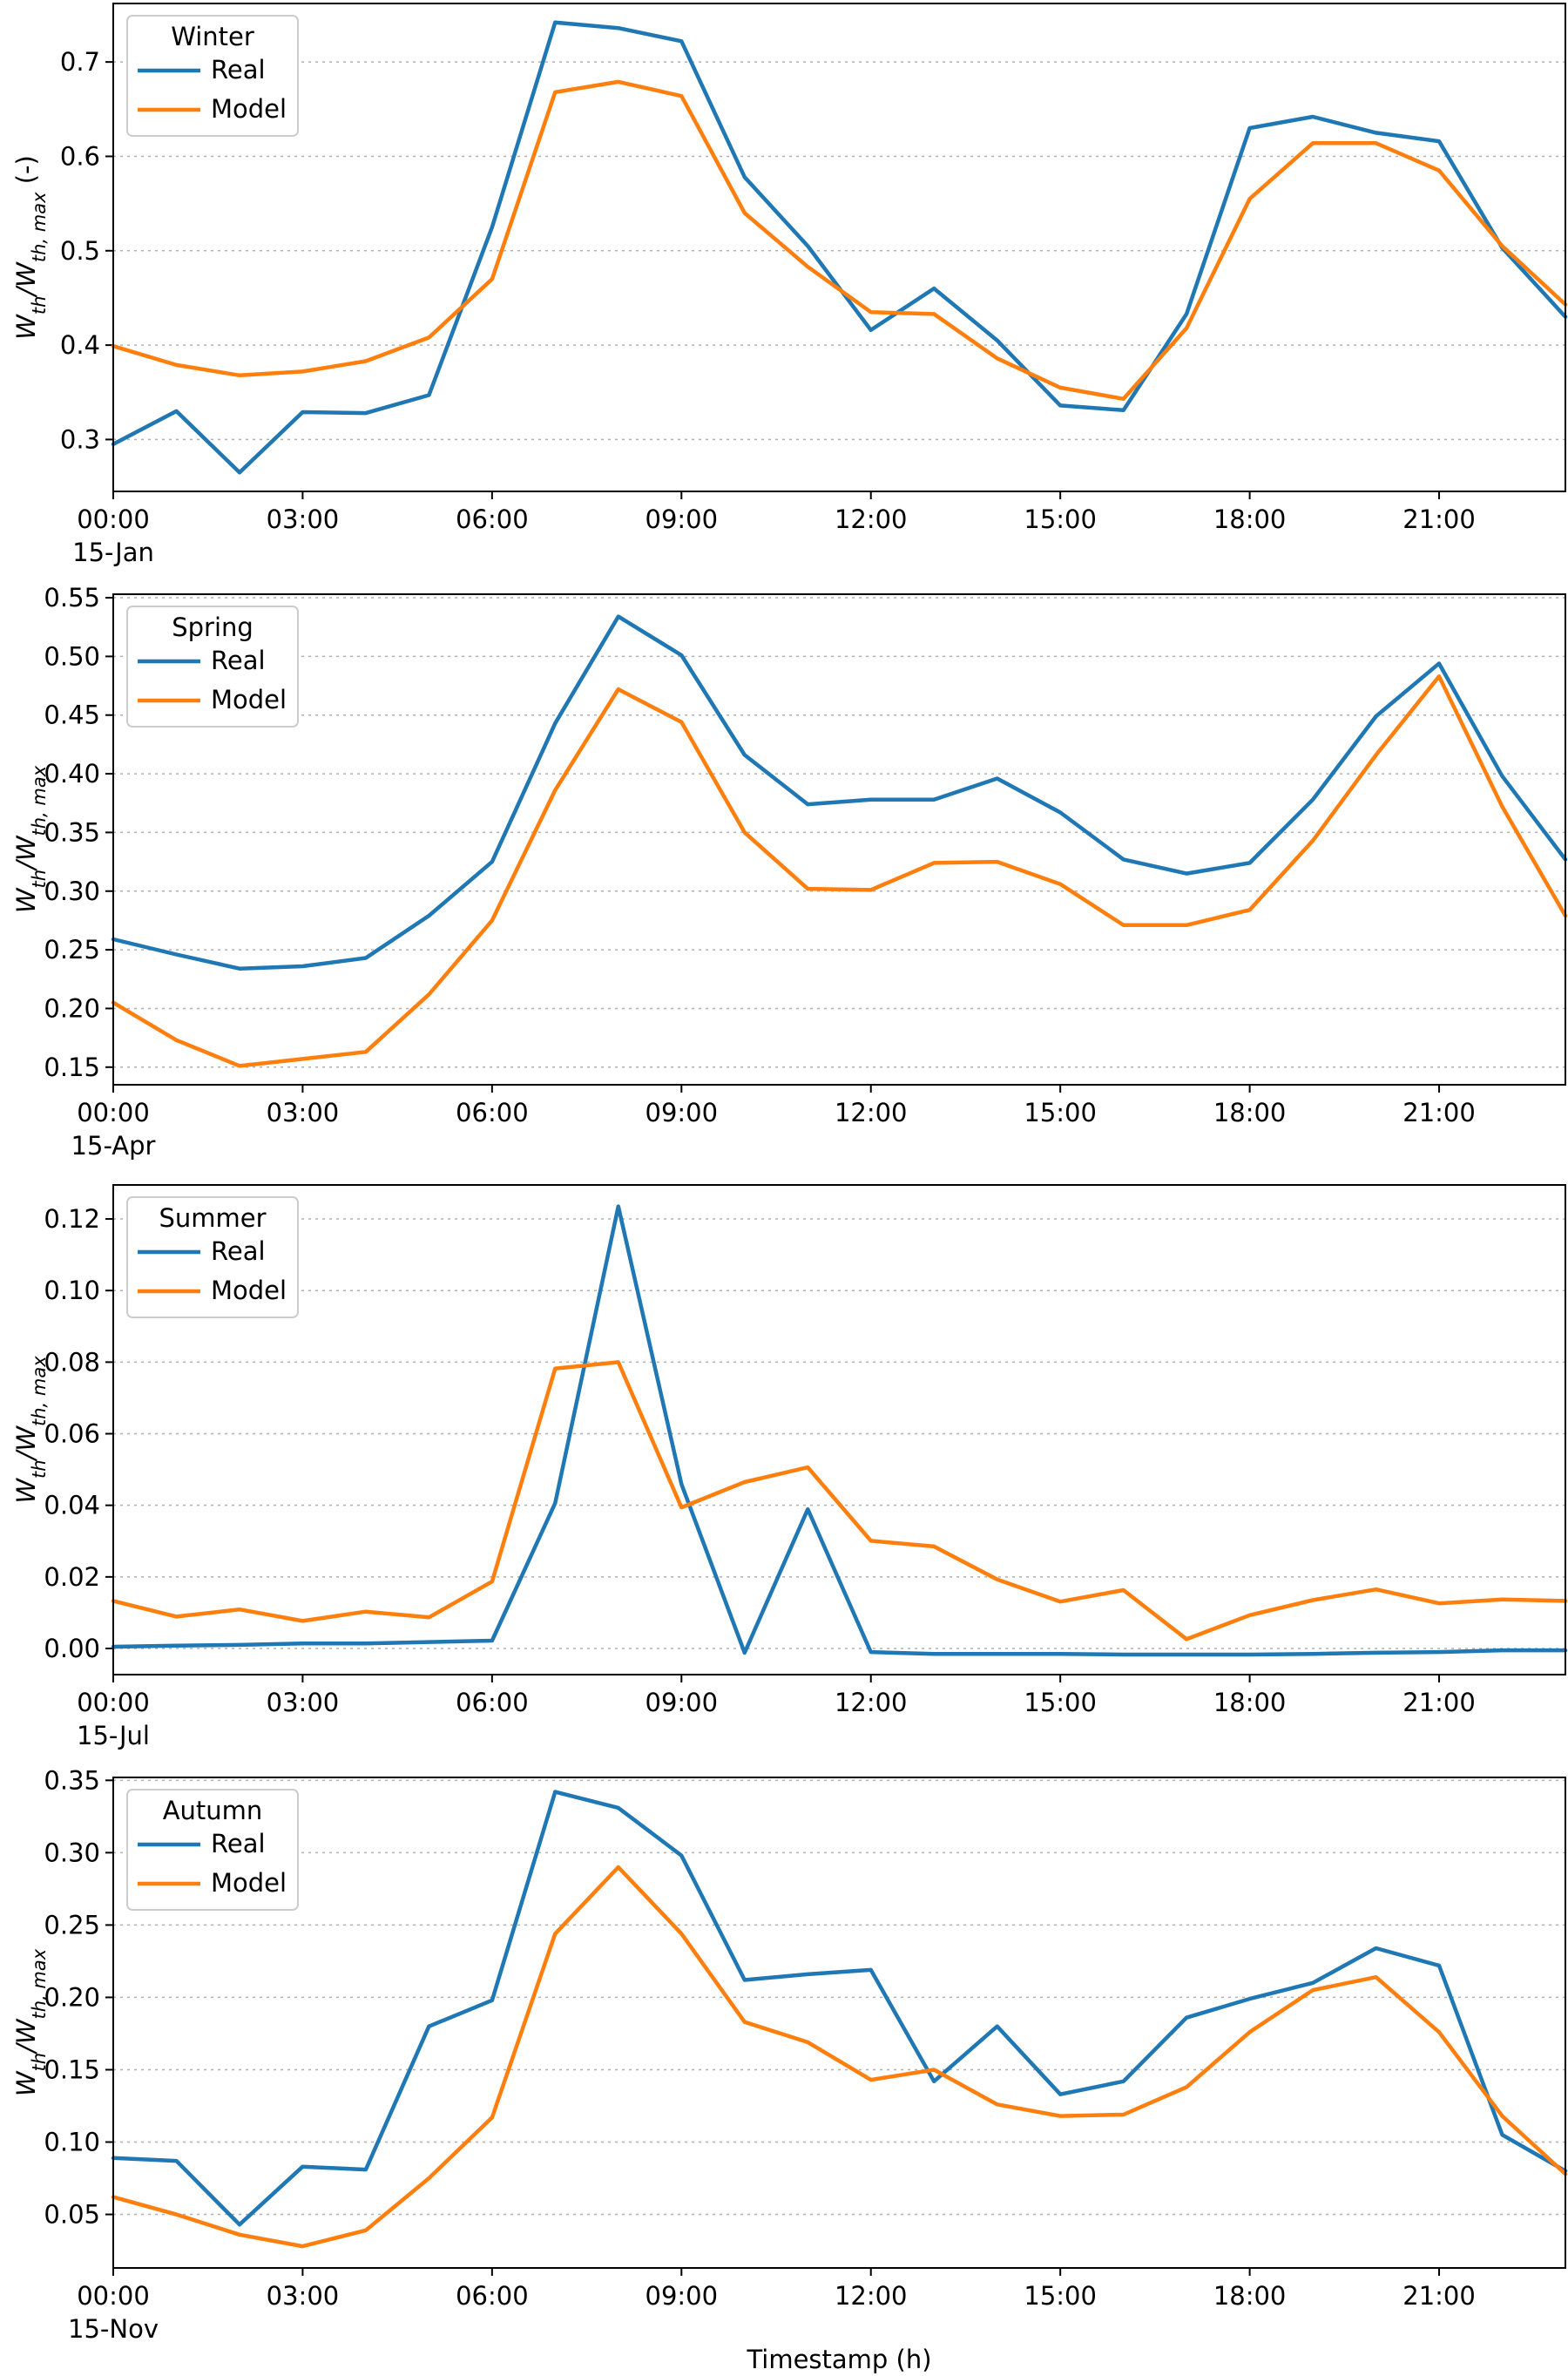 The height and width of the screenshot is (2376, 1568). I want to click on y-tick-label: 0.4, so click(80, 345).